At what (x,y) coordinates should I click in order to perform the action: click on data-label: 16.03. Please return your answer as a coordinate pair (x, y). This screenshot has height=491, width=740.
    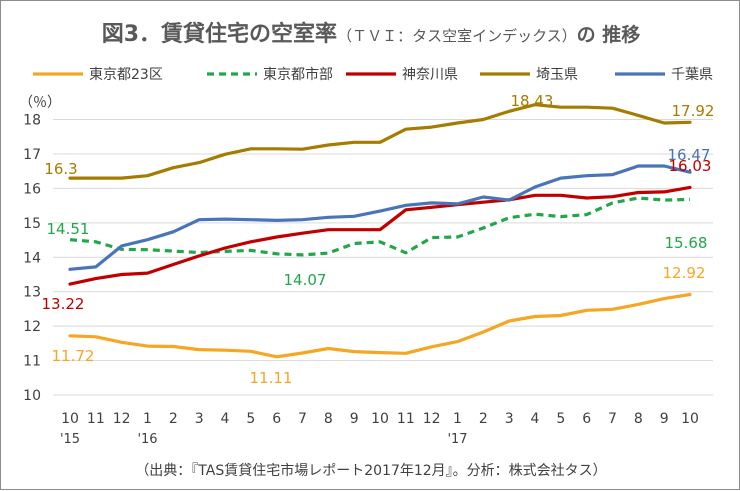
    Looking at the image, I should click on (690, 166).